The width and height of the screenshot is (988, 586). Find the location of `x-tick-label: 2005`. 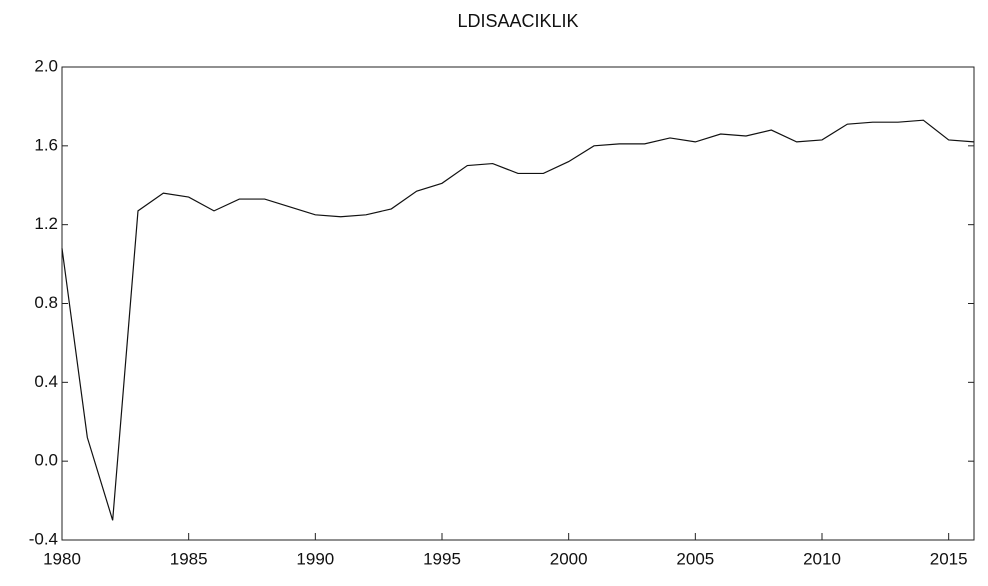

x-tick-label: 2005 is located at coordinates (695, 558).